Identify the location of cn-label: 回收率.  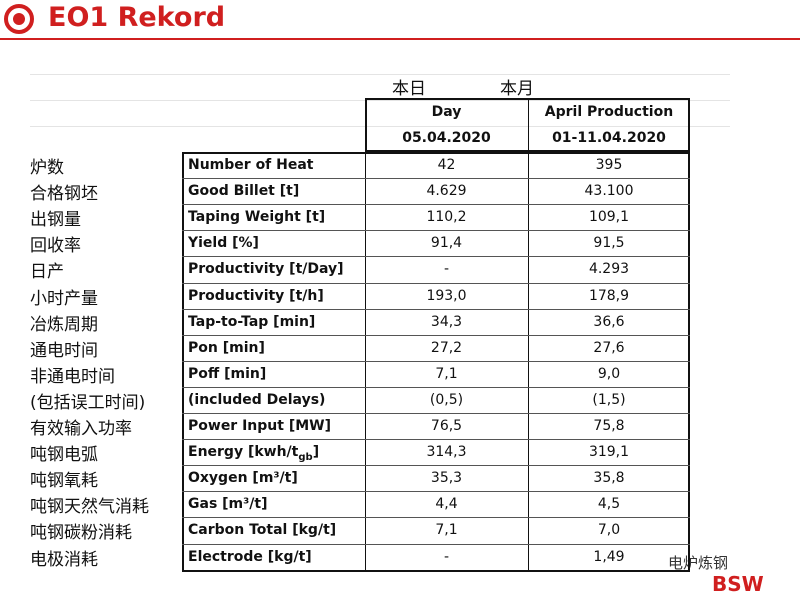
(55, 246).